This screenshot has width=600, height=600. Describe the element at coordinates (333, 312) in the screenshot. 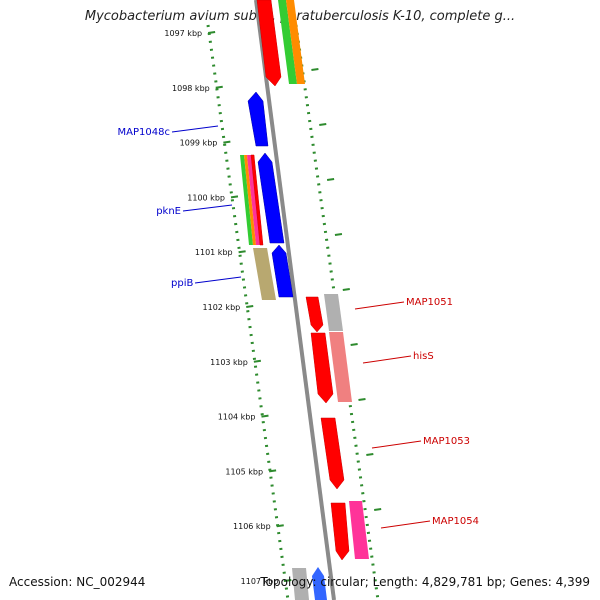

I see `cog-gray-map1051` at that location.